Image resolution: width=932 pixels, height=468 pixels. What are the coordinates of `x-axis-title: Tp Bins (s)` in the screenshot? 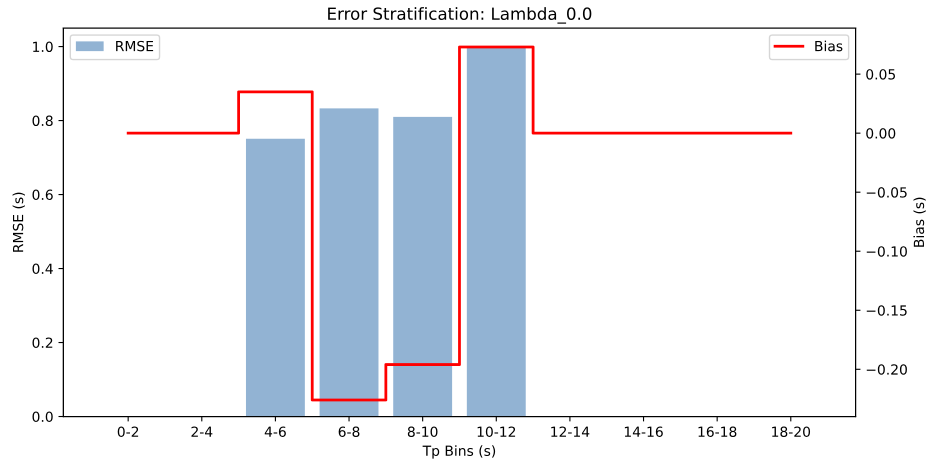 It's located at (459, 452).